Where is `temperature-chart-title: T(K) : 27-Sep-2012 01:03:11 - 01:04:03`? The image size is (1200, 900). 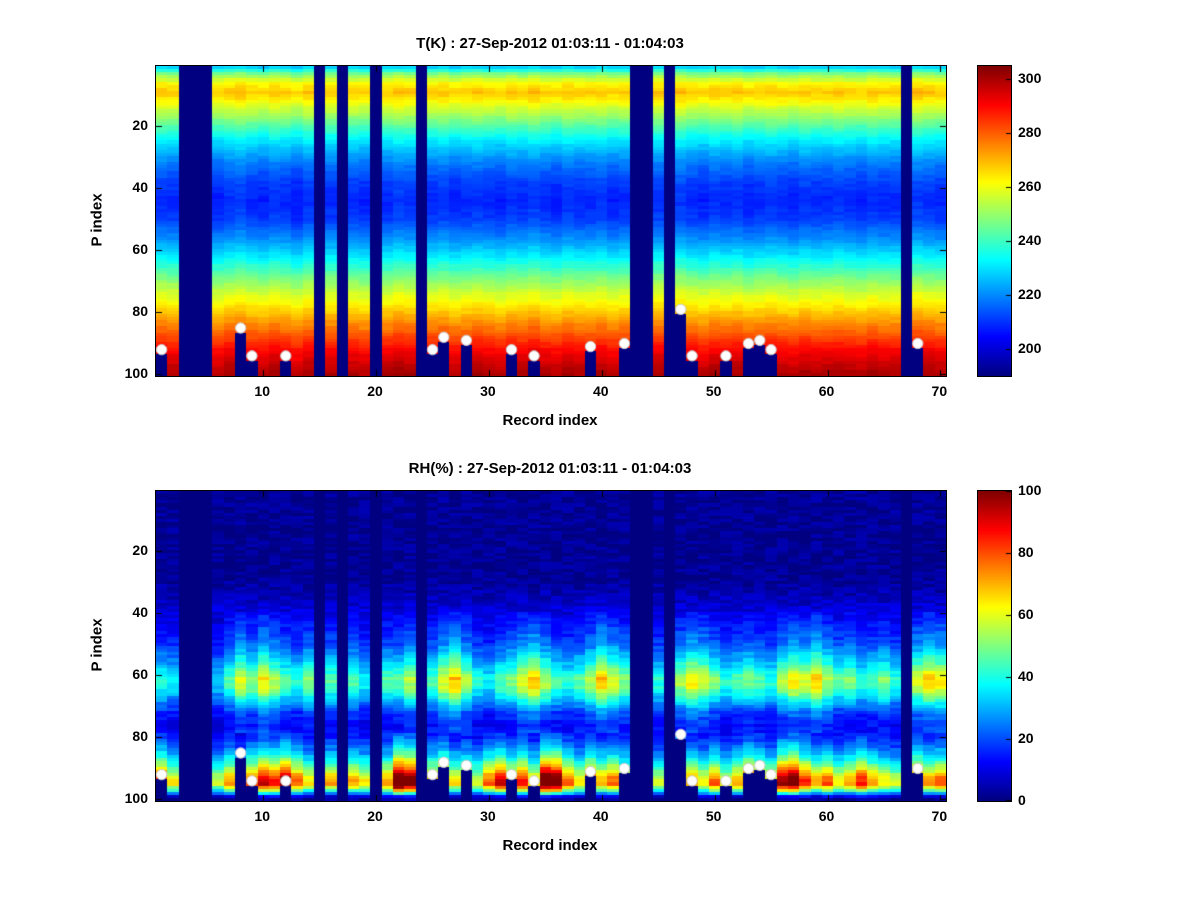 temperature-chart-title: T(K) : 27-Sep-2012 01:03:11 - 01:04:03 is located at coordinates (550, 43).